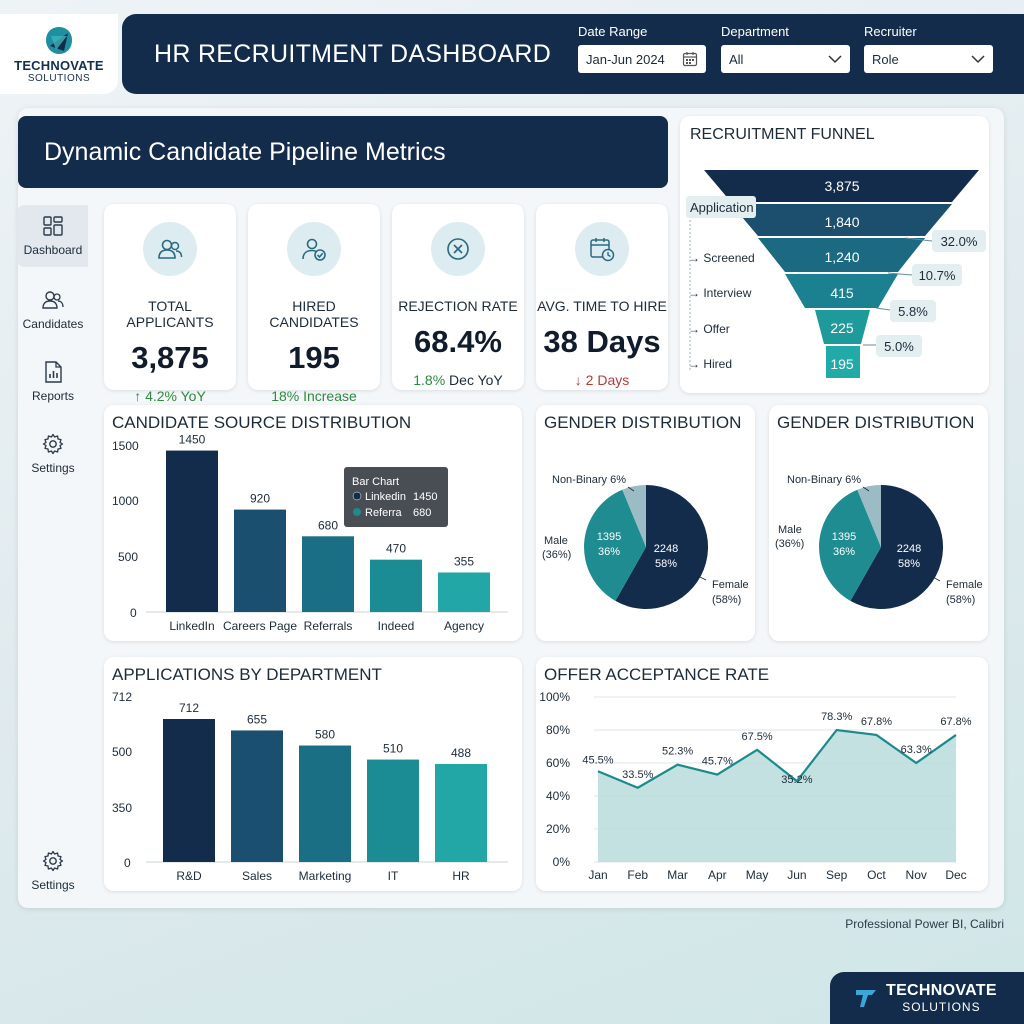 The height and width of the screenshot is (1024, 1024). Describe the element at coordinates (314, 314) in the screenshot. I see `kpi-label: HIRED CANDIDATES` at that location.